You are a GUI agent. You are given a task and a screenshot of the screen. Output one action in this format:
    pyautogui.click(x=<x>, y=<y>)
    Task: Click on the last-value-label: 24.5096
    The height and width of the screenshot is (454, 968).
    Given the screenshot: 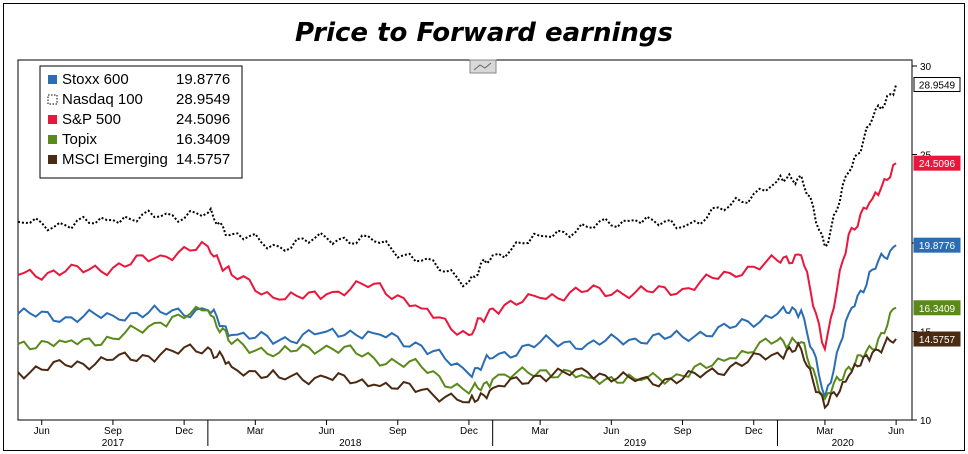 What is the action you would take?
    pyautogui.click(x=937, y=164)
    